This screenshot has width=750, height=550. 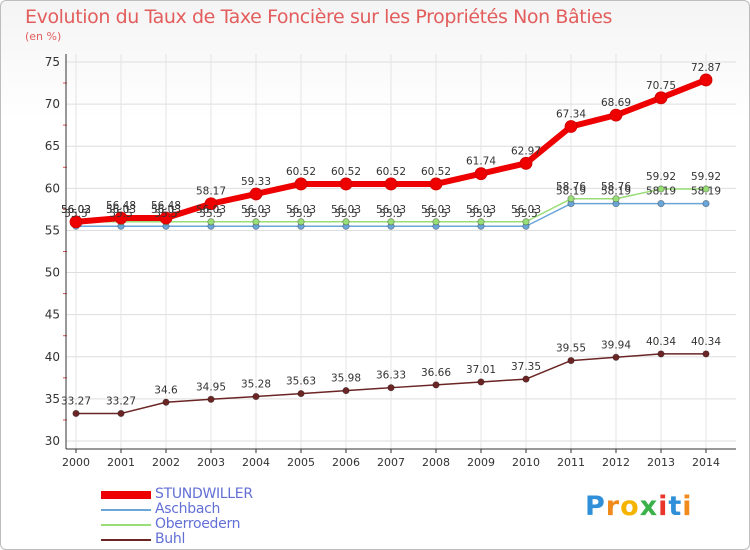 I want to click on y-tick-label: 35, so click(x=52, y=399).